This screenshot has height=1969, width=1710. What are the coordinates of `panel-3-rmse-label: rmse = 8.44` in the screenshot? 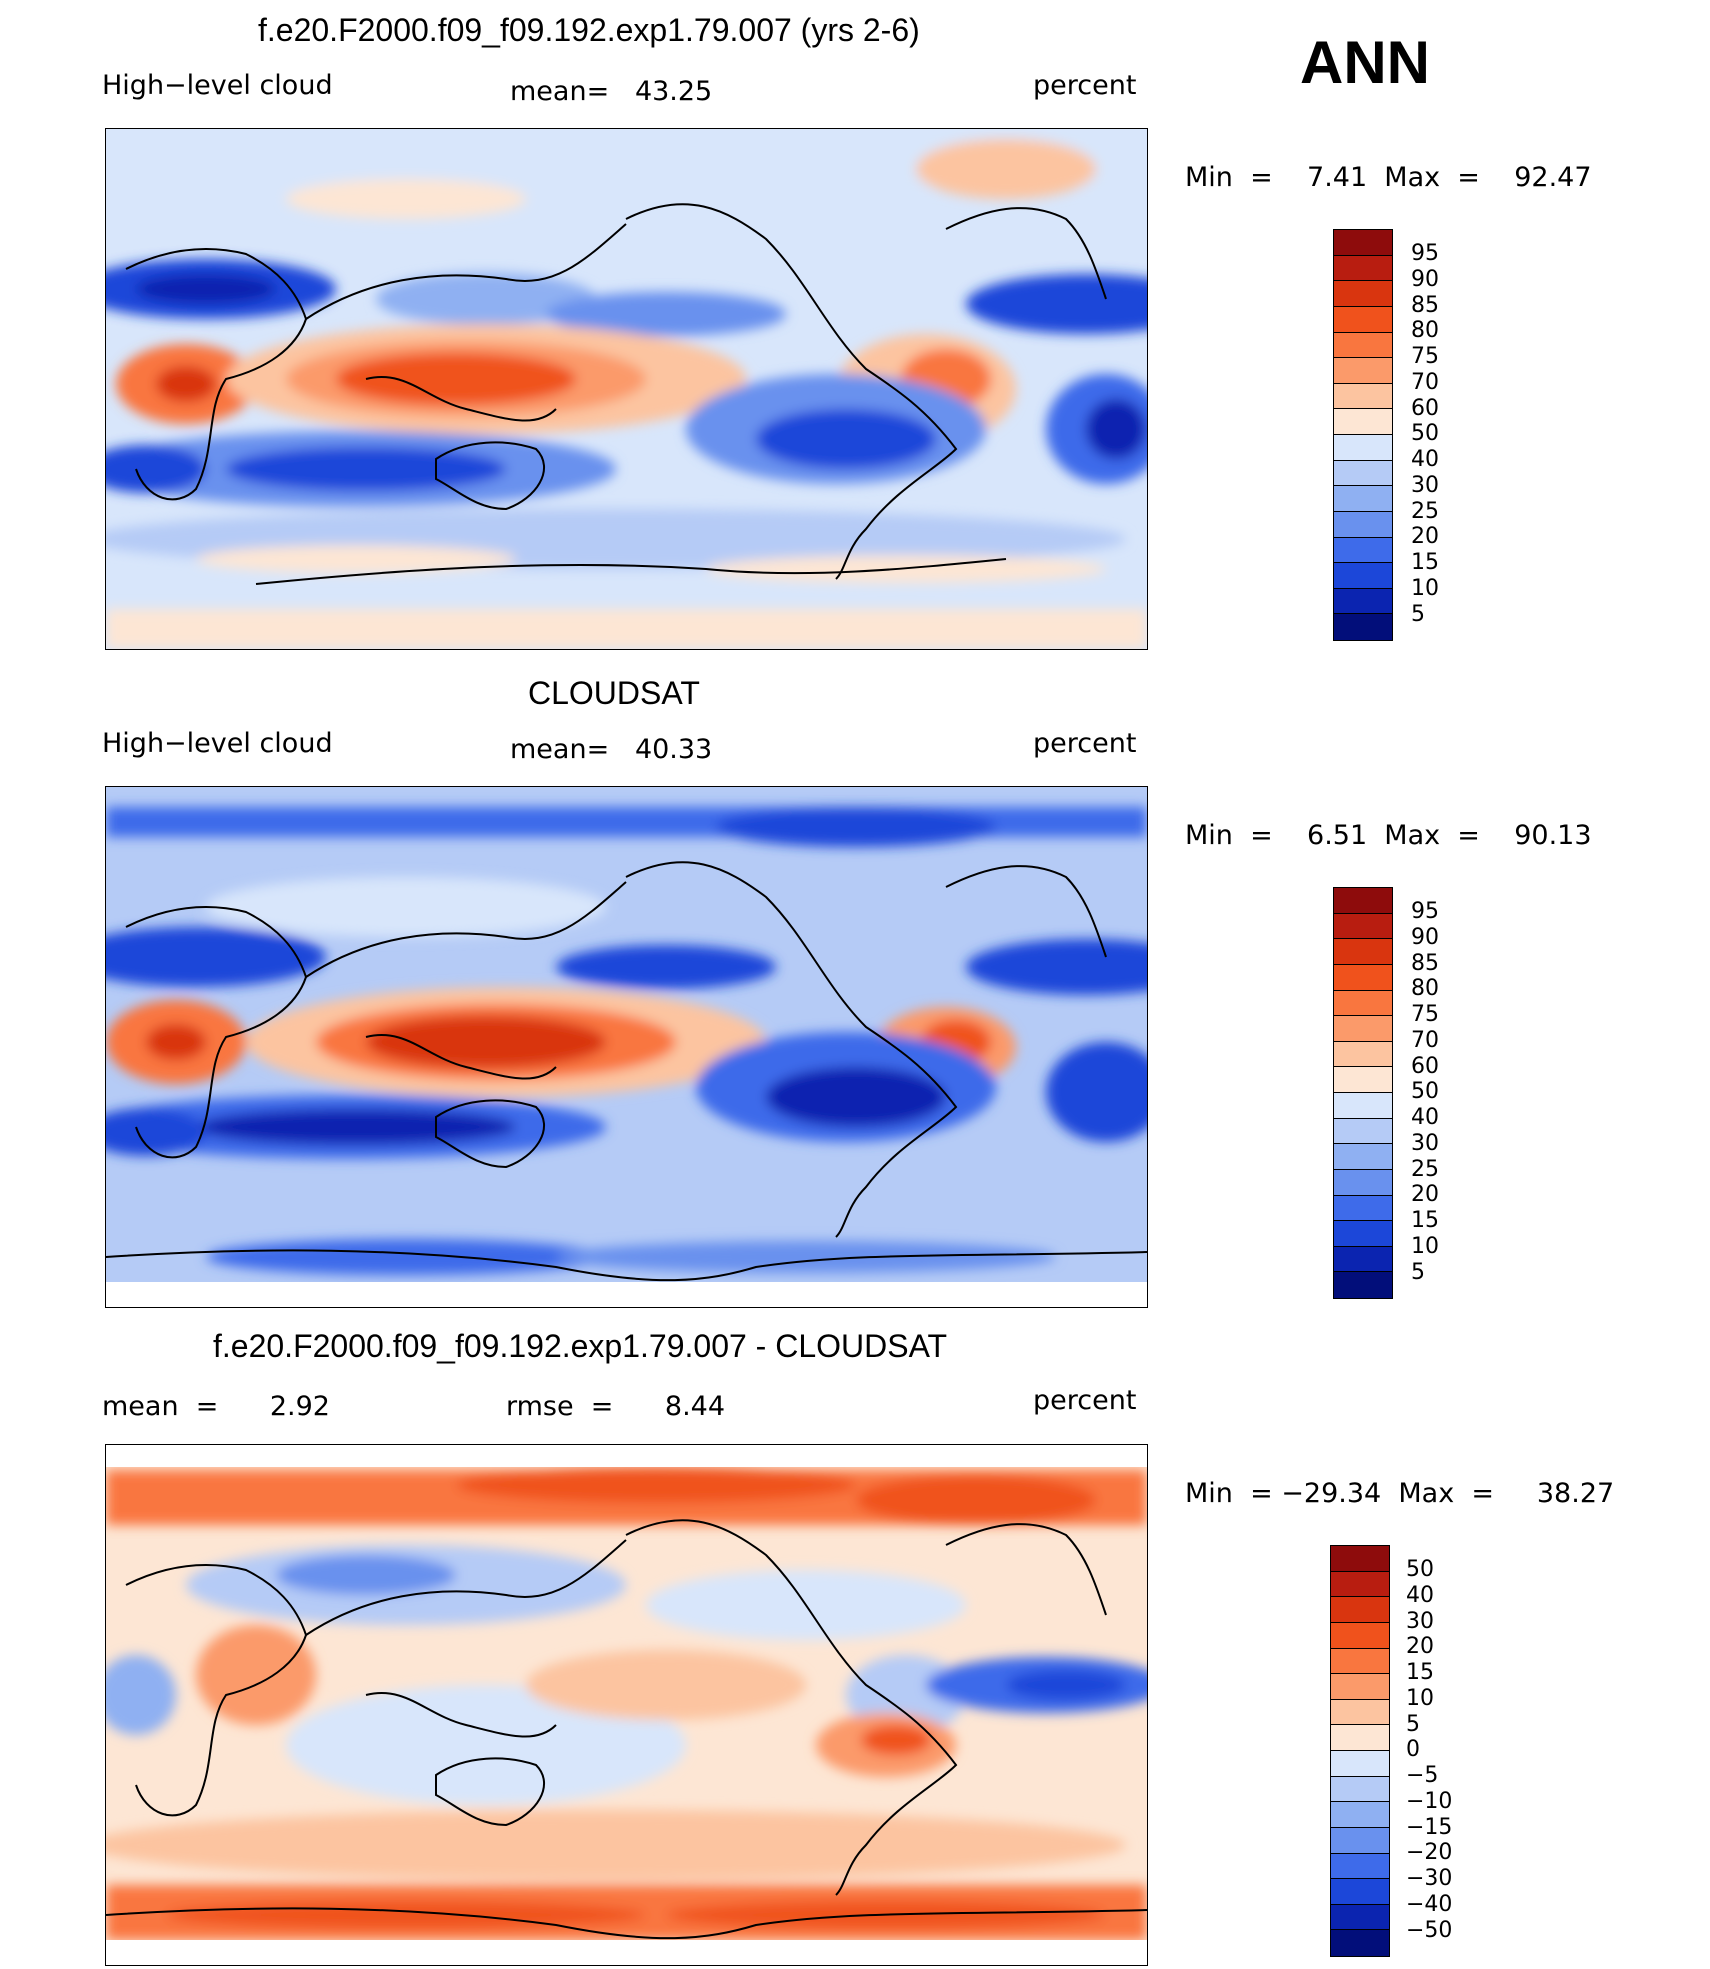 It's located at (616, 1406).